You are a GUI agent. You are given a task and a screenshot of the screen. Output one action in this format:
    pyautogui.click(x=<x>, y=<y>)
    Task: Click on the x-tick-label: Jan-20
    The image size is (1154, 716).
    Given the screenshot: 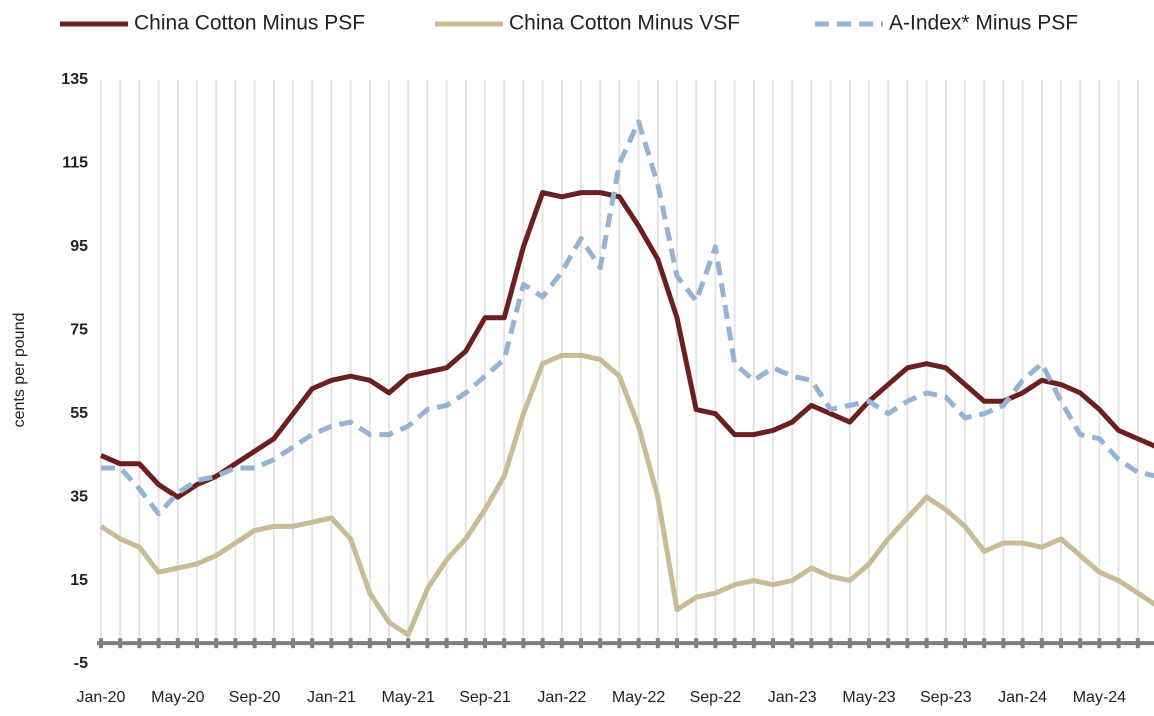 What is the action you would take?
    pyautogui.click(x=101, y=697)
    